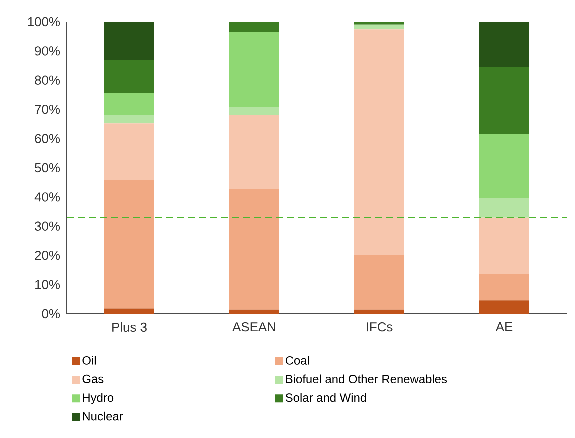 This screenshot has height=438, width=575. Describe the element at coordinates (367, 379) in the screenshot. I see `legend-label: Biofuel and Other Renewables` at that location.